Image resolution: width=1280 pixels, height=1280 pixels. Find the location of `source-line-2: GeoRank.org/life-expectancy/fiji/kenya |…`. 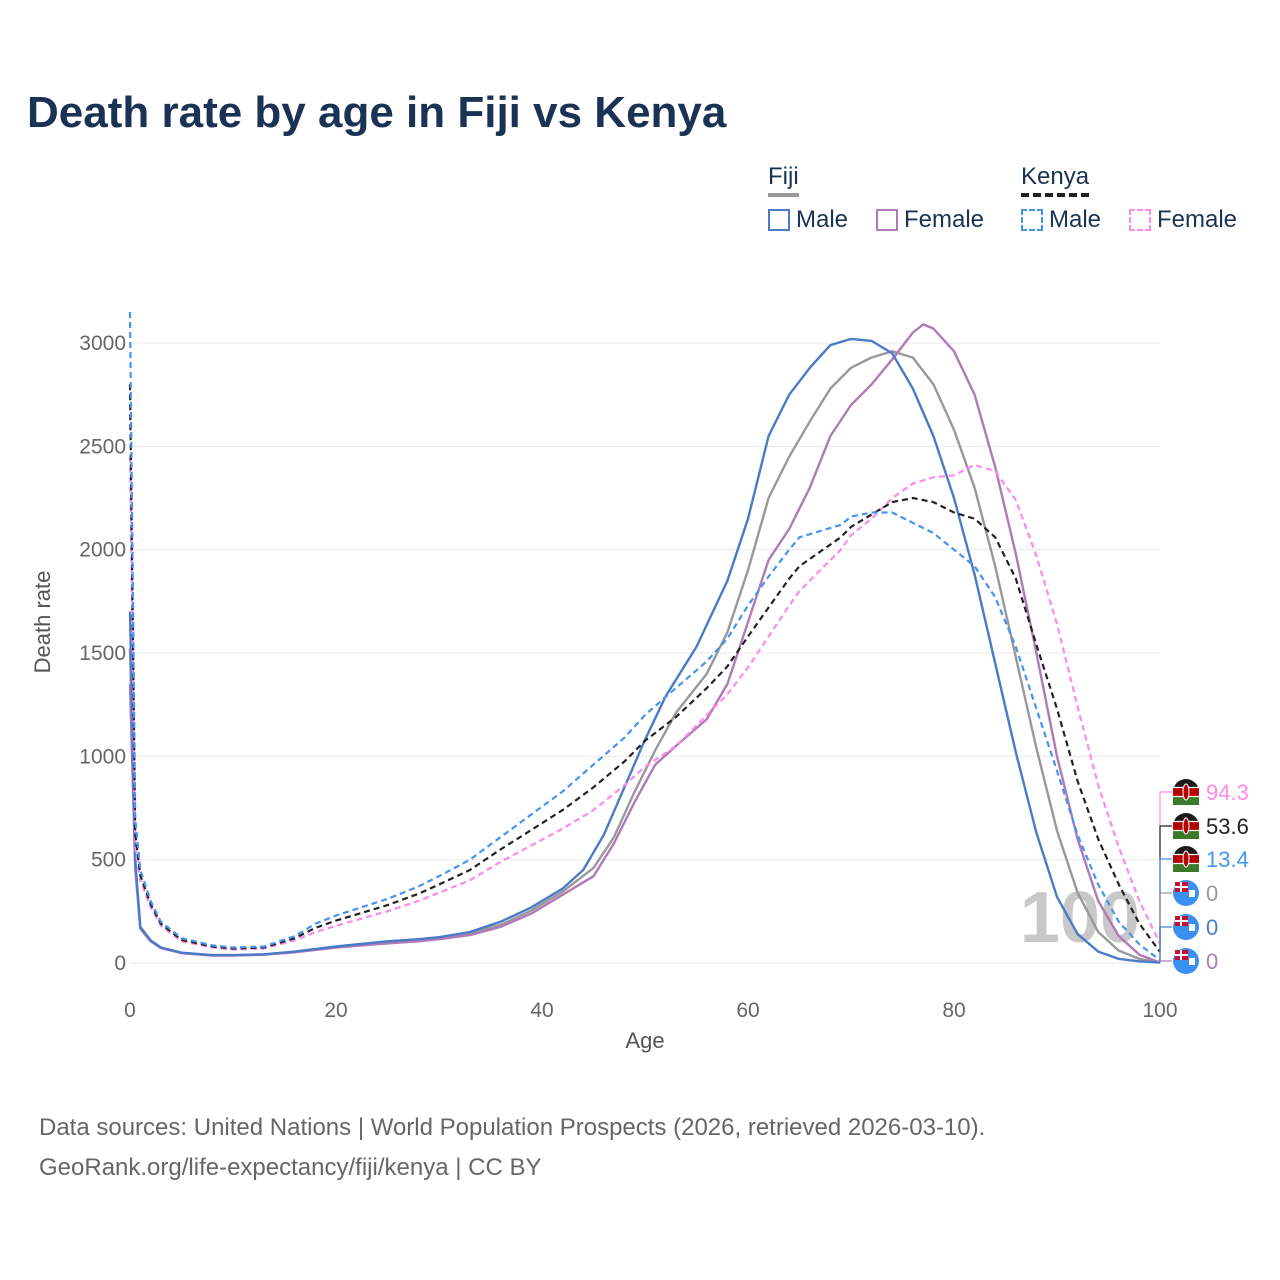

source-line-2: GeoRank.org/life-expectancy/fiji/kenya |… is located at coordinates (290, 1167).